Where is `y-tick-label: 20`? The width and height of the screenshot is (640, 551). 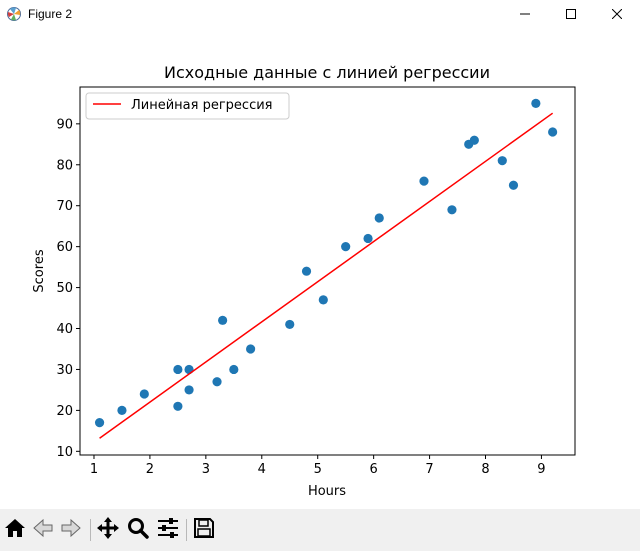
y-tick-label: 20 is located at coordinates (64, 411).